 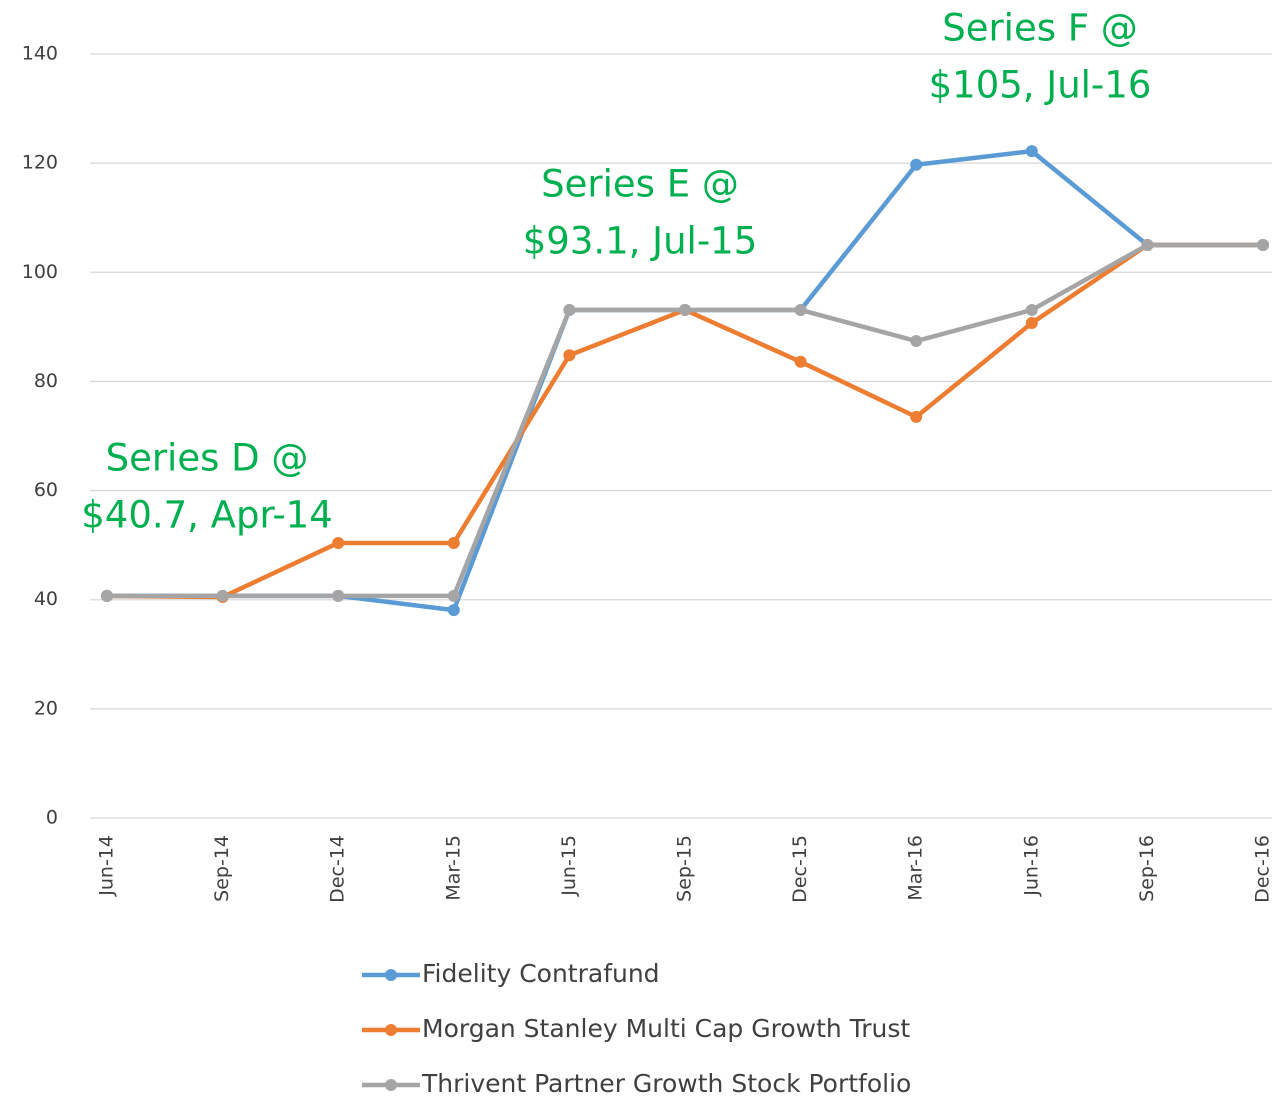 I want to click on y-tick-label: 80, so click(x=46, y=381).